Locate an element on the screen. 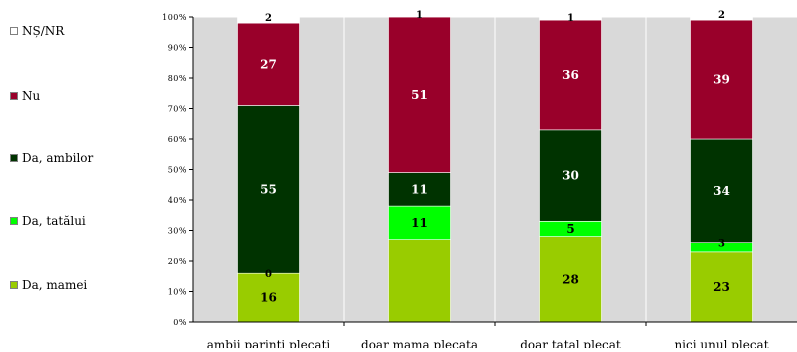  data-label: 16 is located at coordinates (268, 298).